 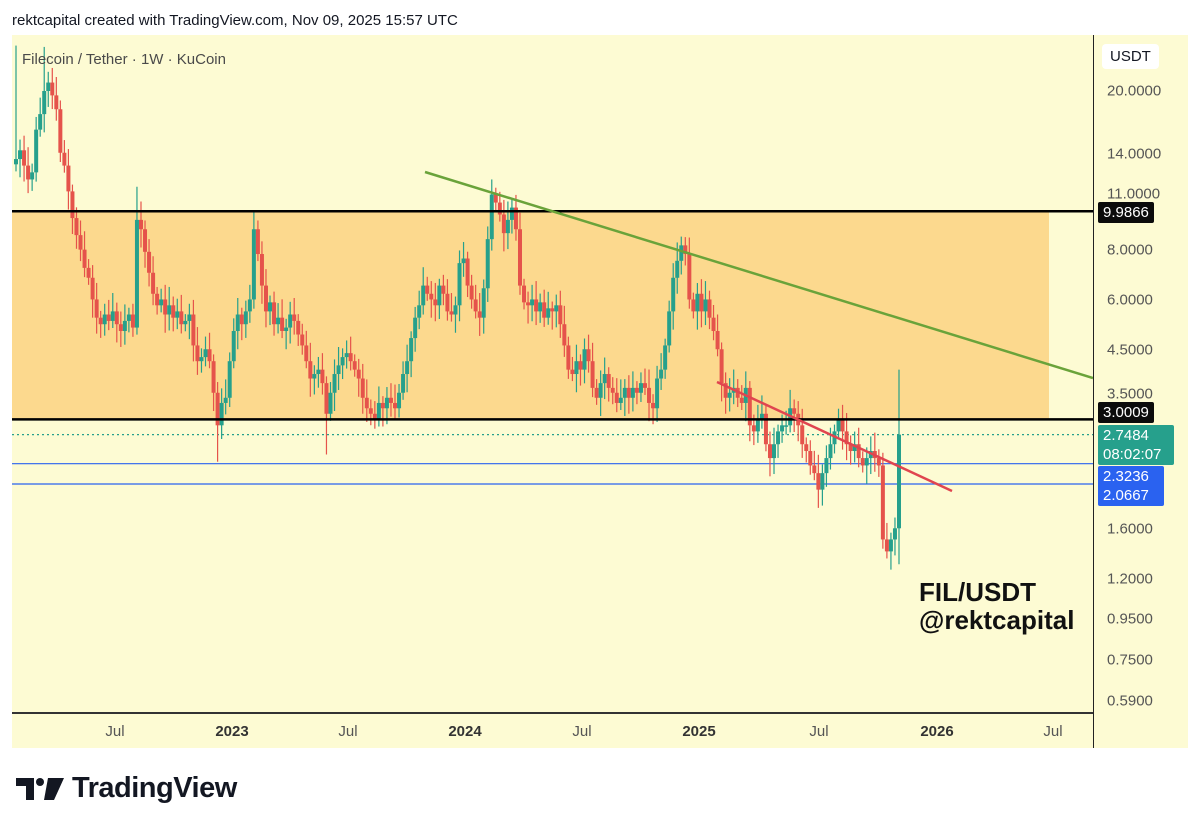 What do you see at coordinates (699, 731) in the screenshot?
I see `time-tick-label: 2025` at bounding box center [699, 731].